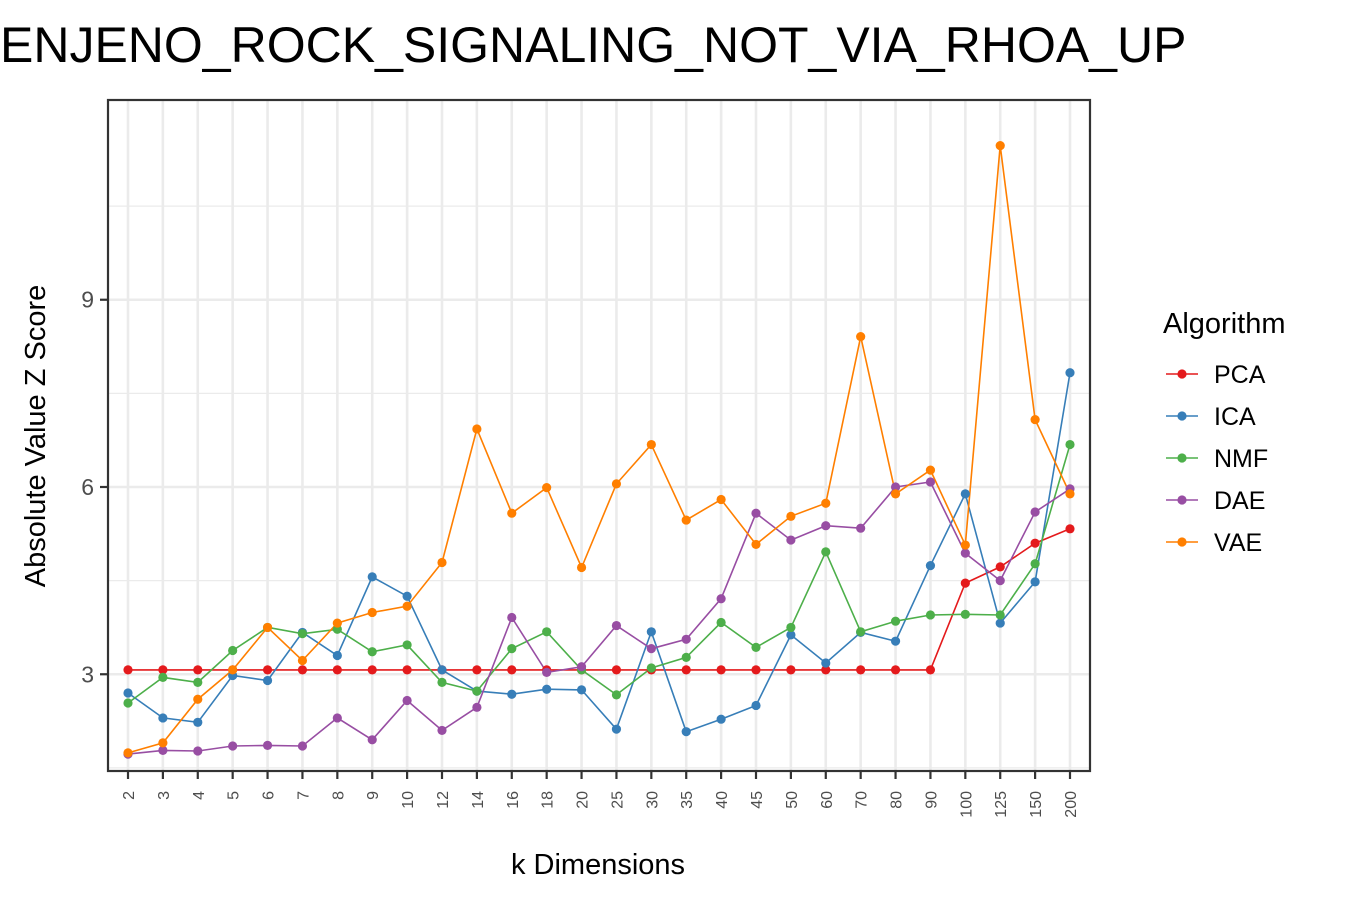 The height and width of the screenshot is (900, 1350). What do you see at coordinates (87, 487) in the screenshot?
I see `y-tick-label: 6` at bounding box center [87, 487].